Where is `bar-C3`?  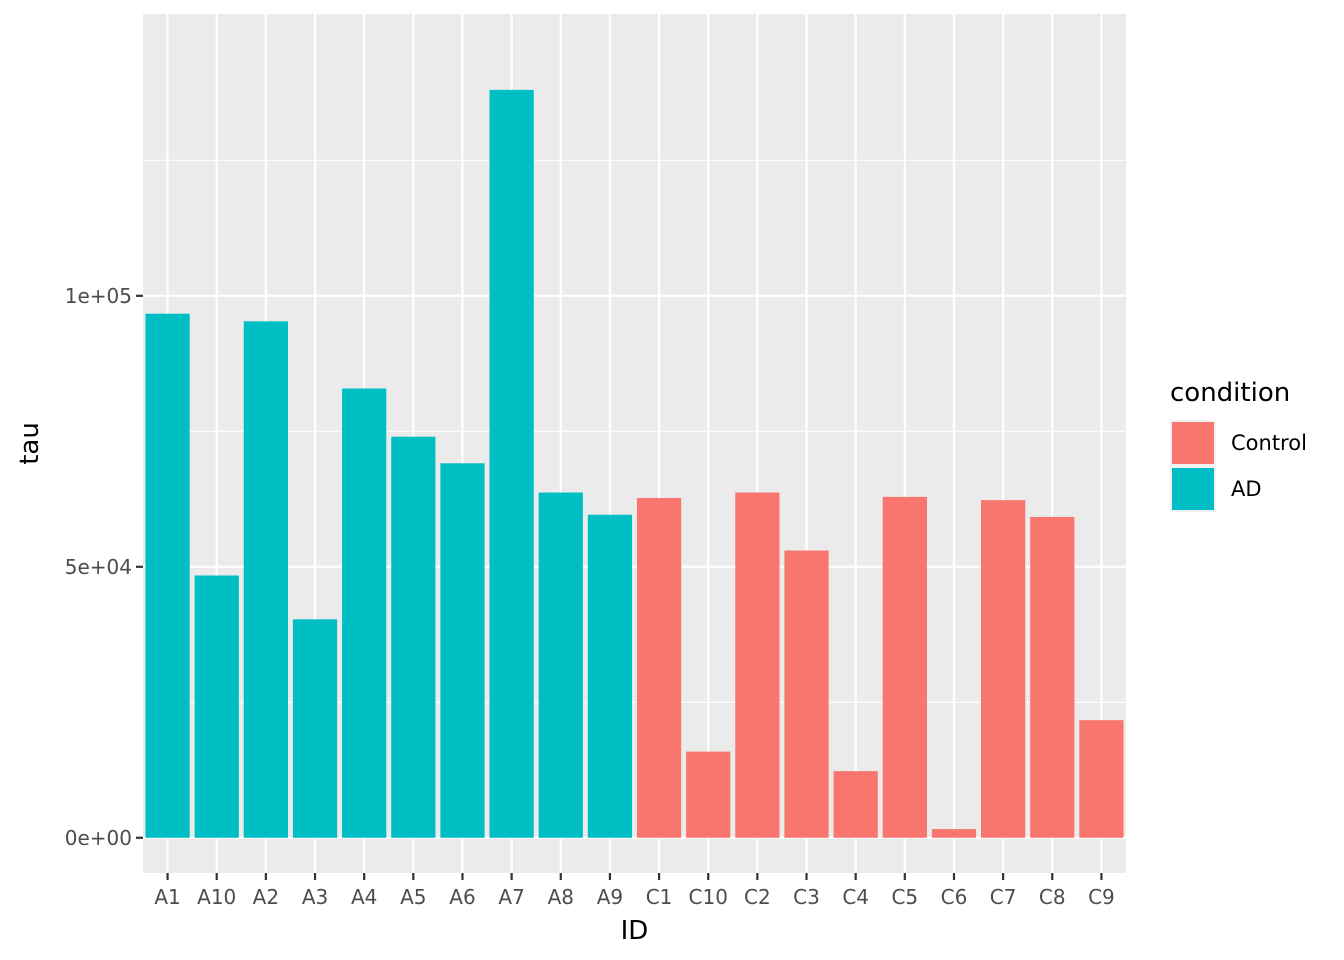 bar-C3 is located at coordinates (806, 694).